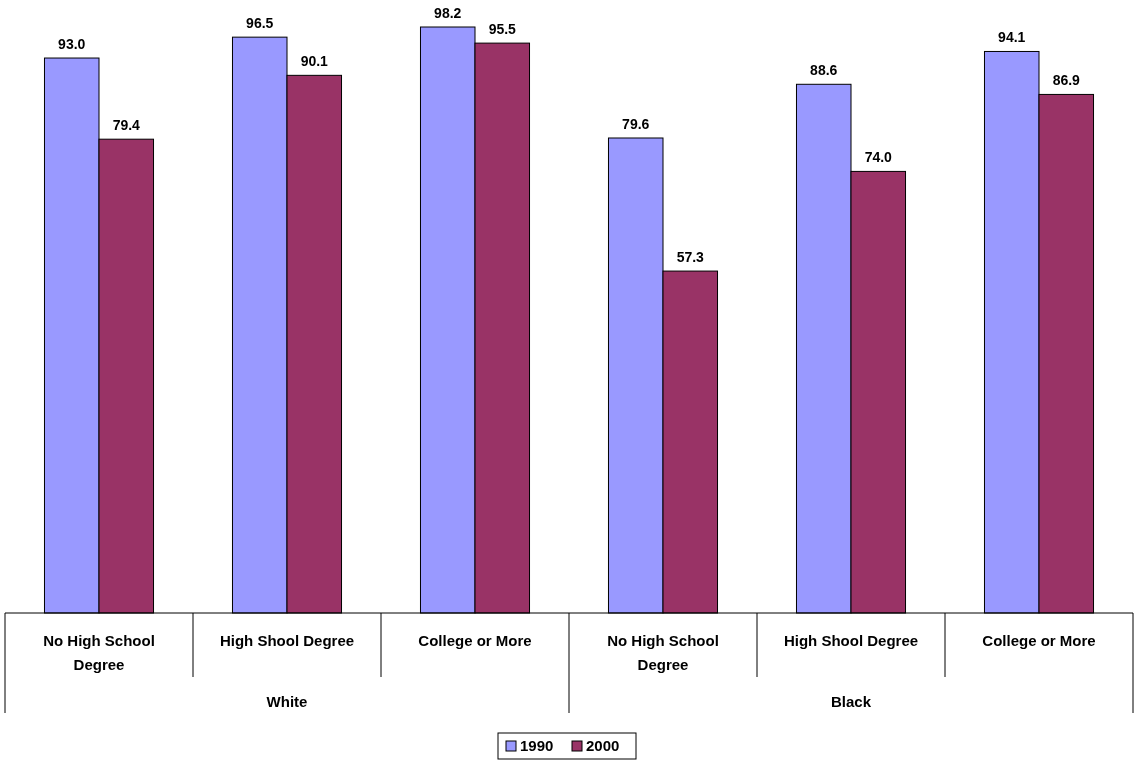 The height and width of the screenshot is (761, 1134). Describe the element at coordinates (636, 123) in the screenshot. I see `data-label: 79.6` at that location.